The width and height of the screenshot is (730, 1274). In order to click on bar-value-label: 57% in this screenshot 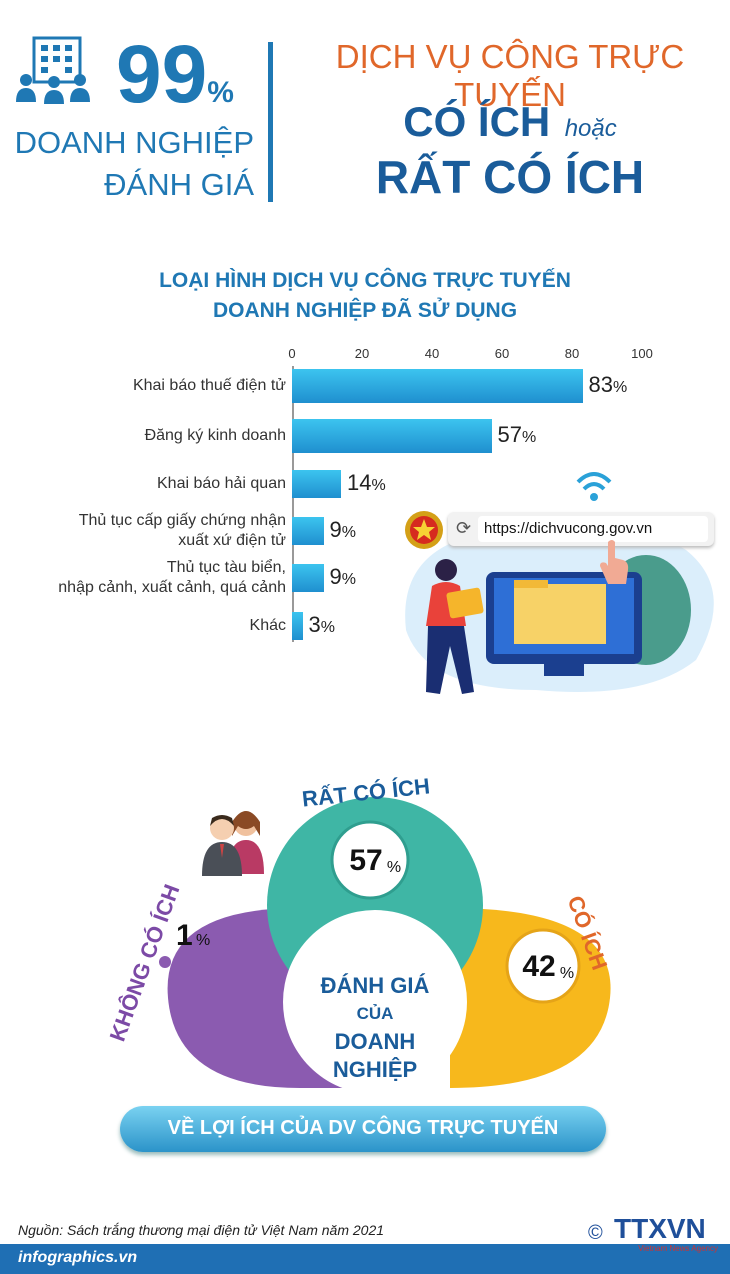, I will do `click(517, 434)`.